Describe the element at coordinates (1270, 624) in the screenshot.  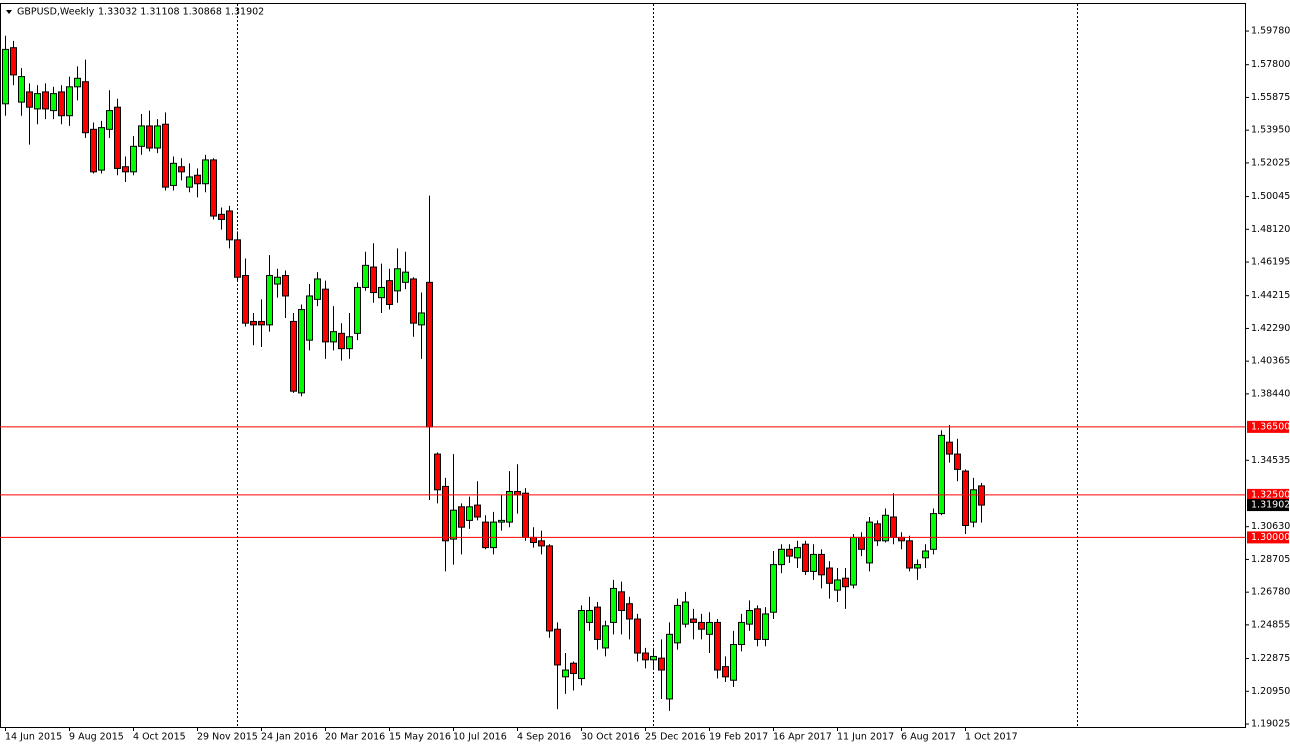
I see `y-tick-label: 1.24855` at that location.